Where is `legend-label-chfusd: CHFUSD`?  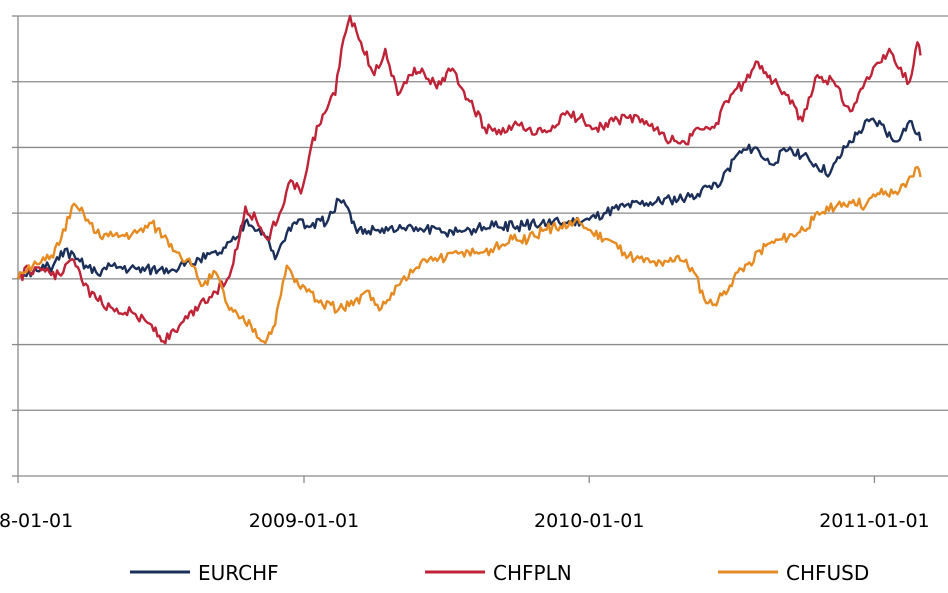
legend-label-chfusd: CHFUSD is located at coordinates (827, 573).